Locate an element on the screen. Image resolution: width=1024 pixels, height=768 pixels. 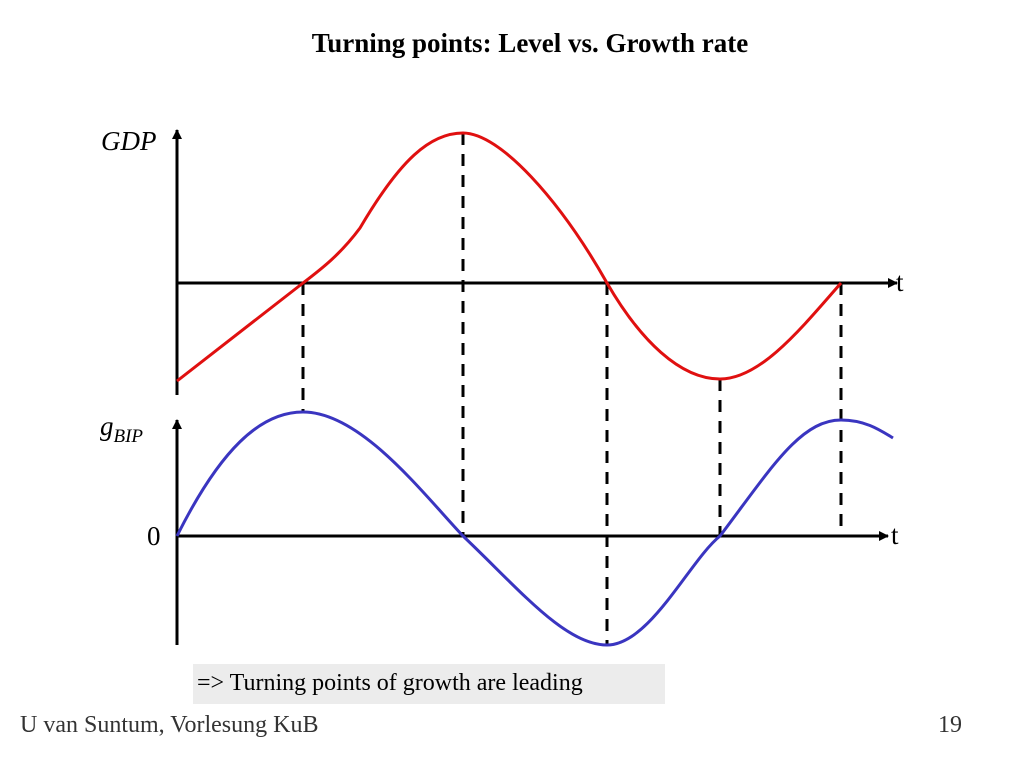
bottom-t-axis-label: t is located at coordinates (895, 535).